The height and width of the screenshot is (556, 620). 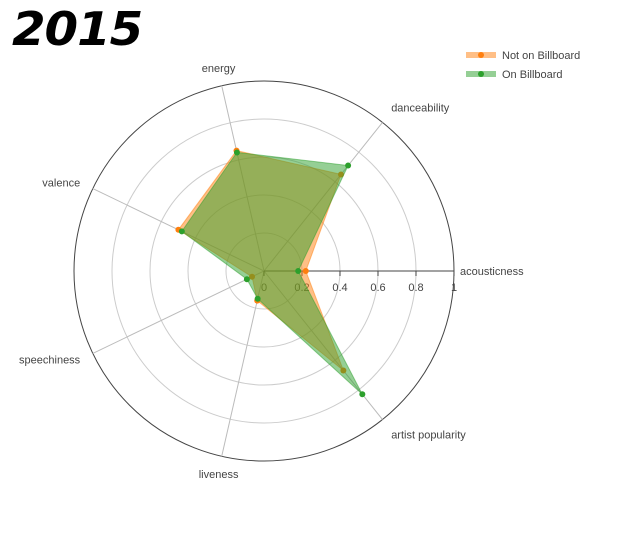 I want to click on tick-label: 0.6, so click(x=377, y=288).